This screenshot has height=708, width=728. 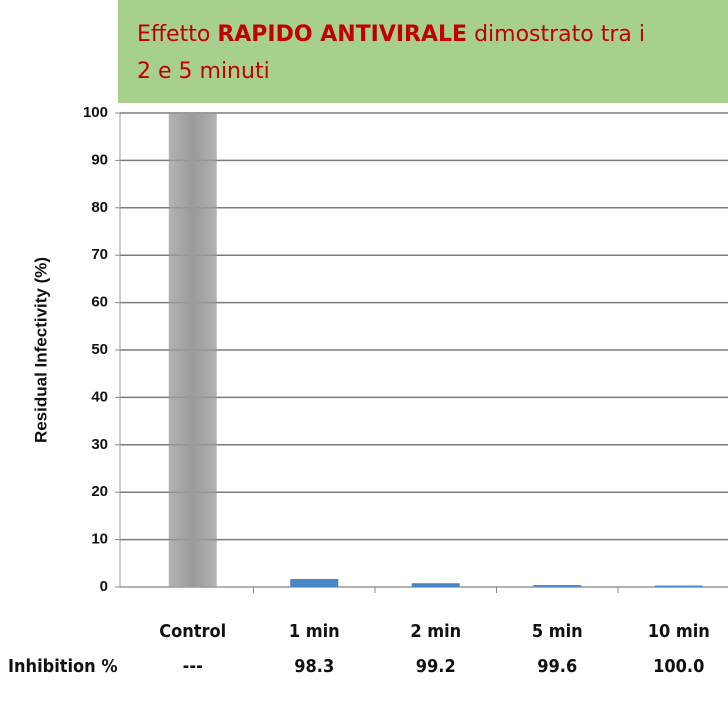 What do you see at coordinates (193, 666) in the screenshot?
I see `inhibition-value: ---` at bounding box center [193, 666].